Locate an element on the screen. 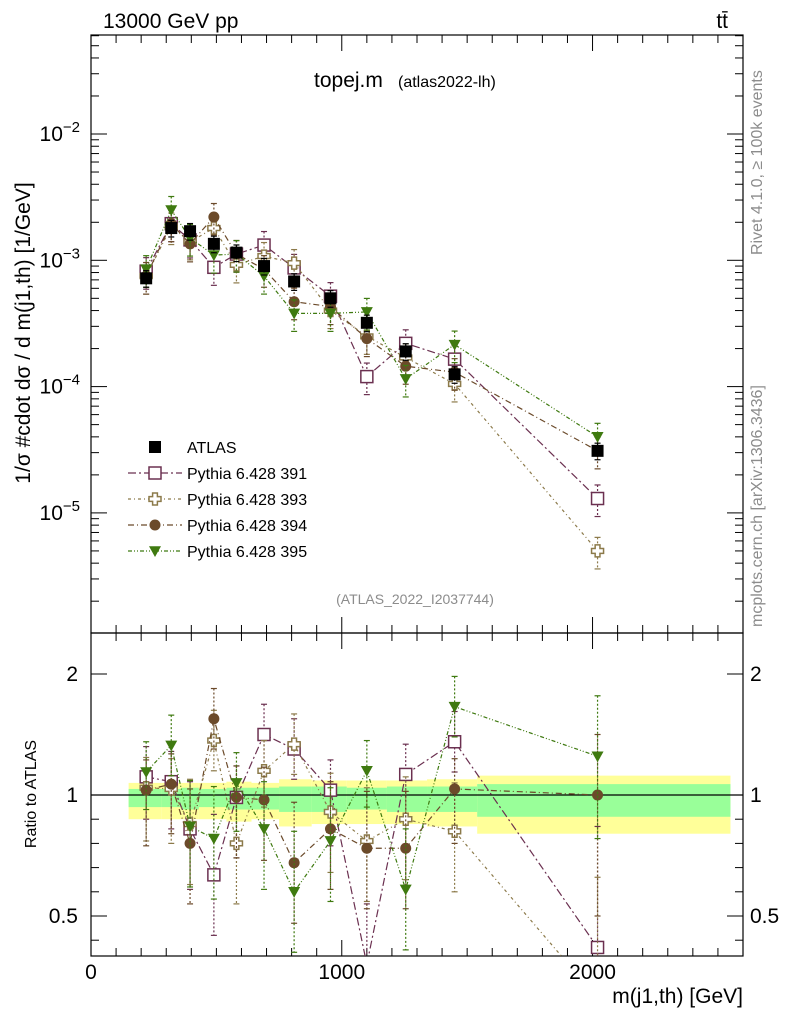 The height and width of the screenshot is (1024, 786). legend-label-4: Pythia 6.428 395 is located at coordinates (247, 552).